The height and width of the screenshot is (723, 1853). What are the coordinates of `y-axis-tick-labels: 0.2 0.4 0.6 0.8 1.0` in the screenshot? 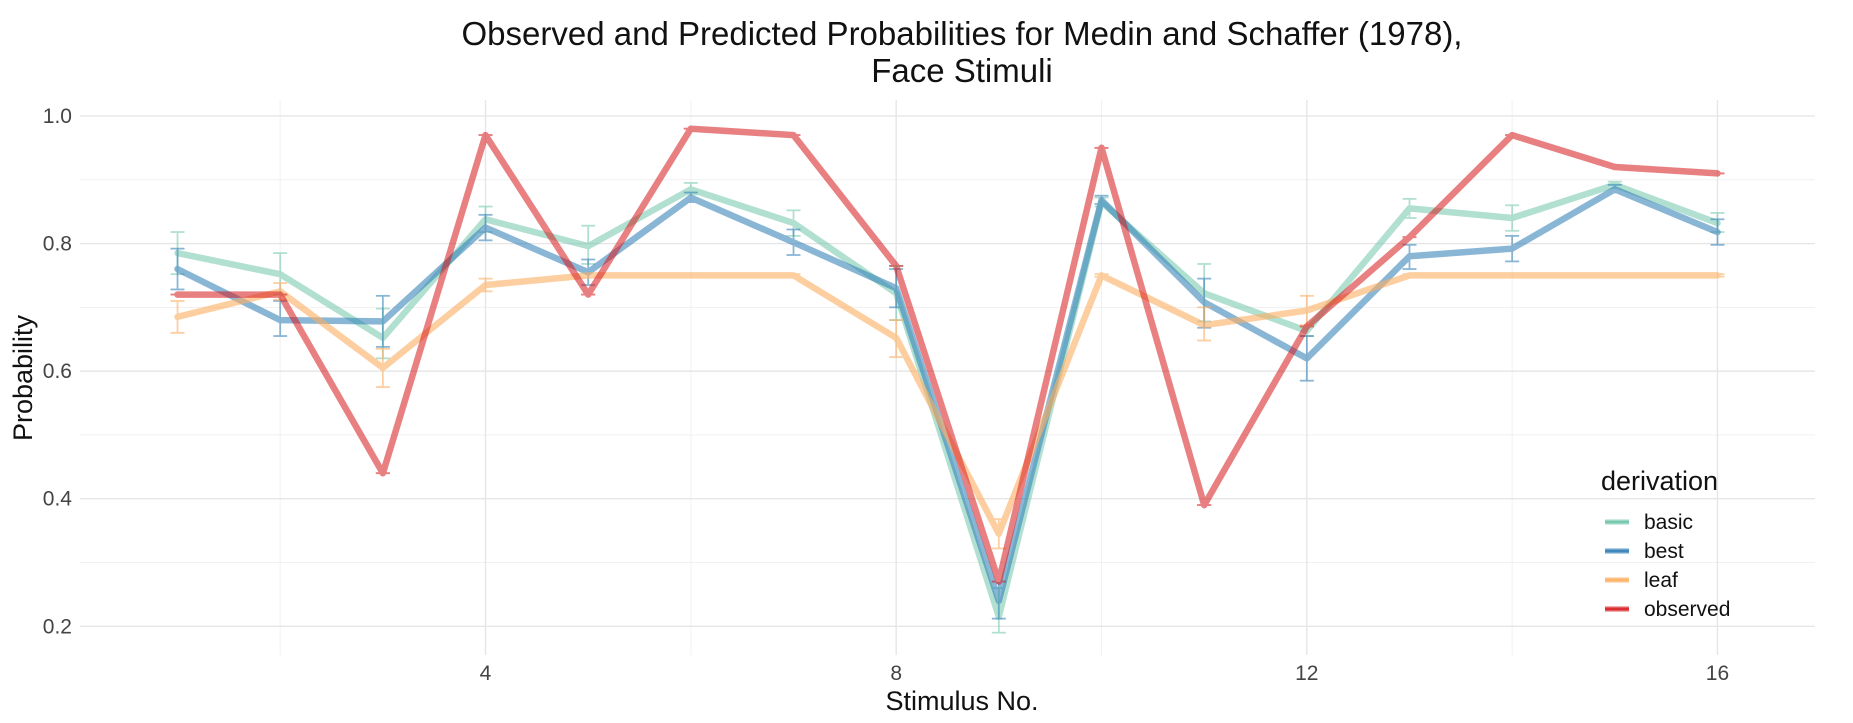 It's located at (58, 371).